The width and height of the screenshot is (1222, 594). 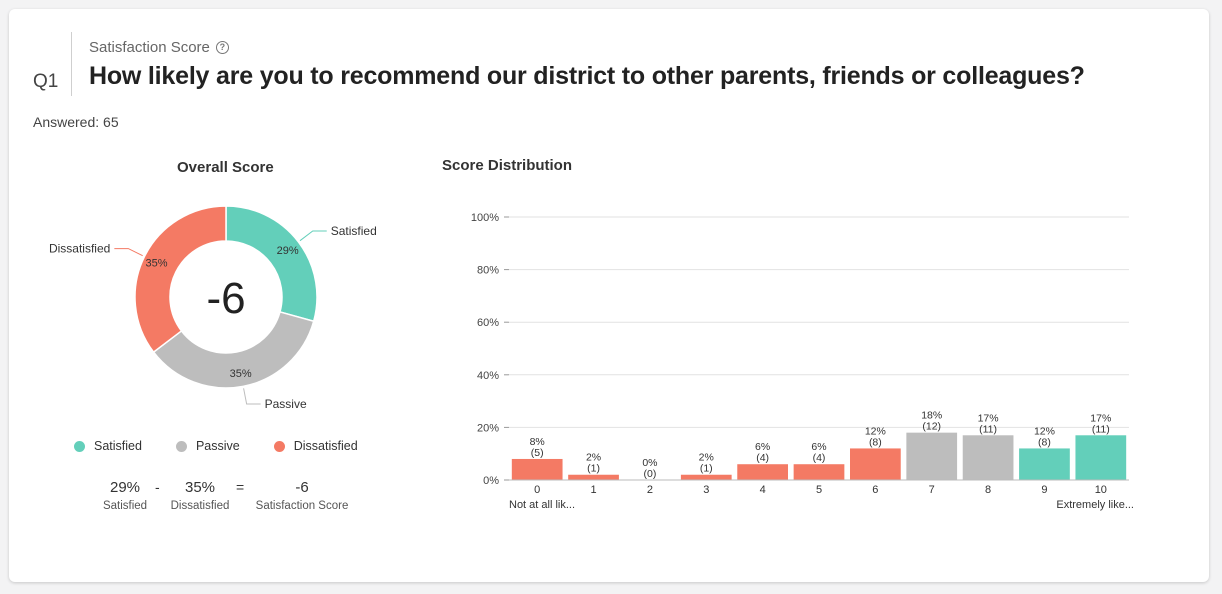 What do you see at coordinates (593, 490) in the screenshot?
I see `x-tick-label: 1` at bounding box center [593, 490].